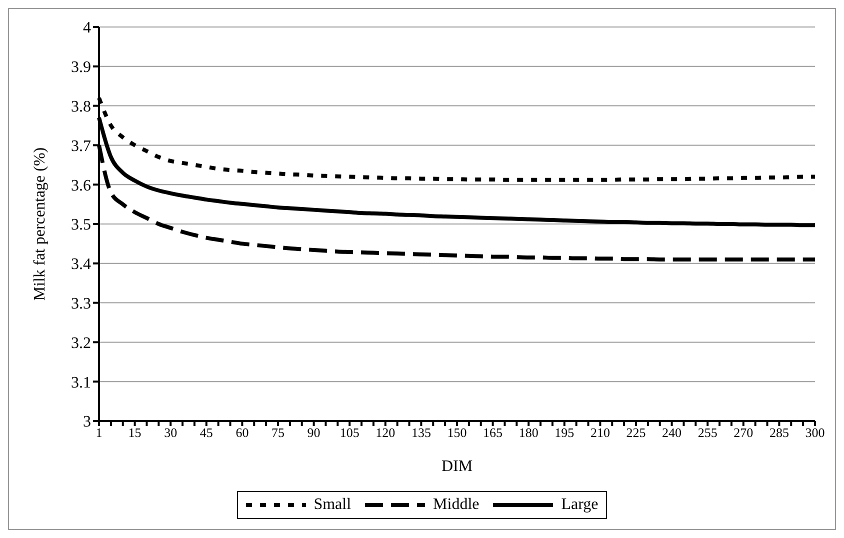 This screenshot has height=538, width=844. What do you see at coordinates (81, 225) in the screenshot?
I see `y-tick-label: 3.5` at bounding box center [81, 225].